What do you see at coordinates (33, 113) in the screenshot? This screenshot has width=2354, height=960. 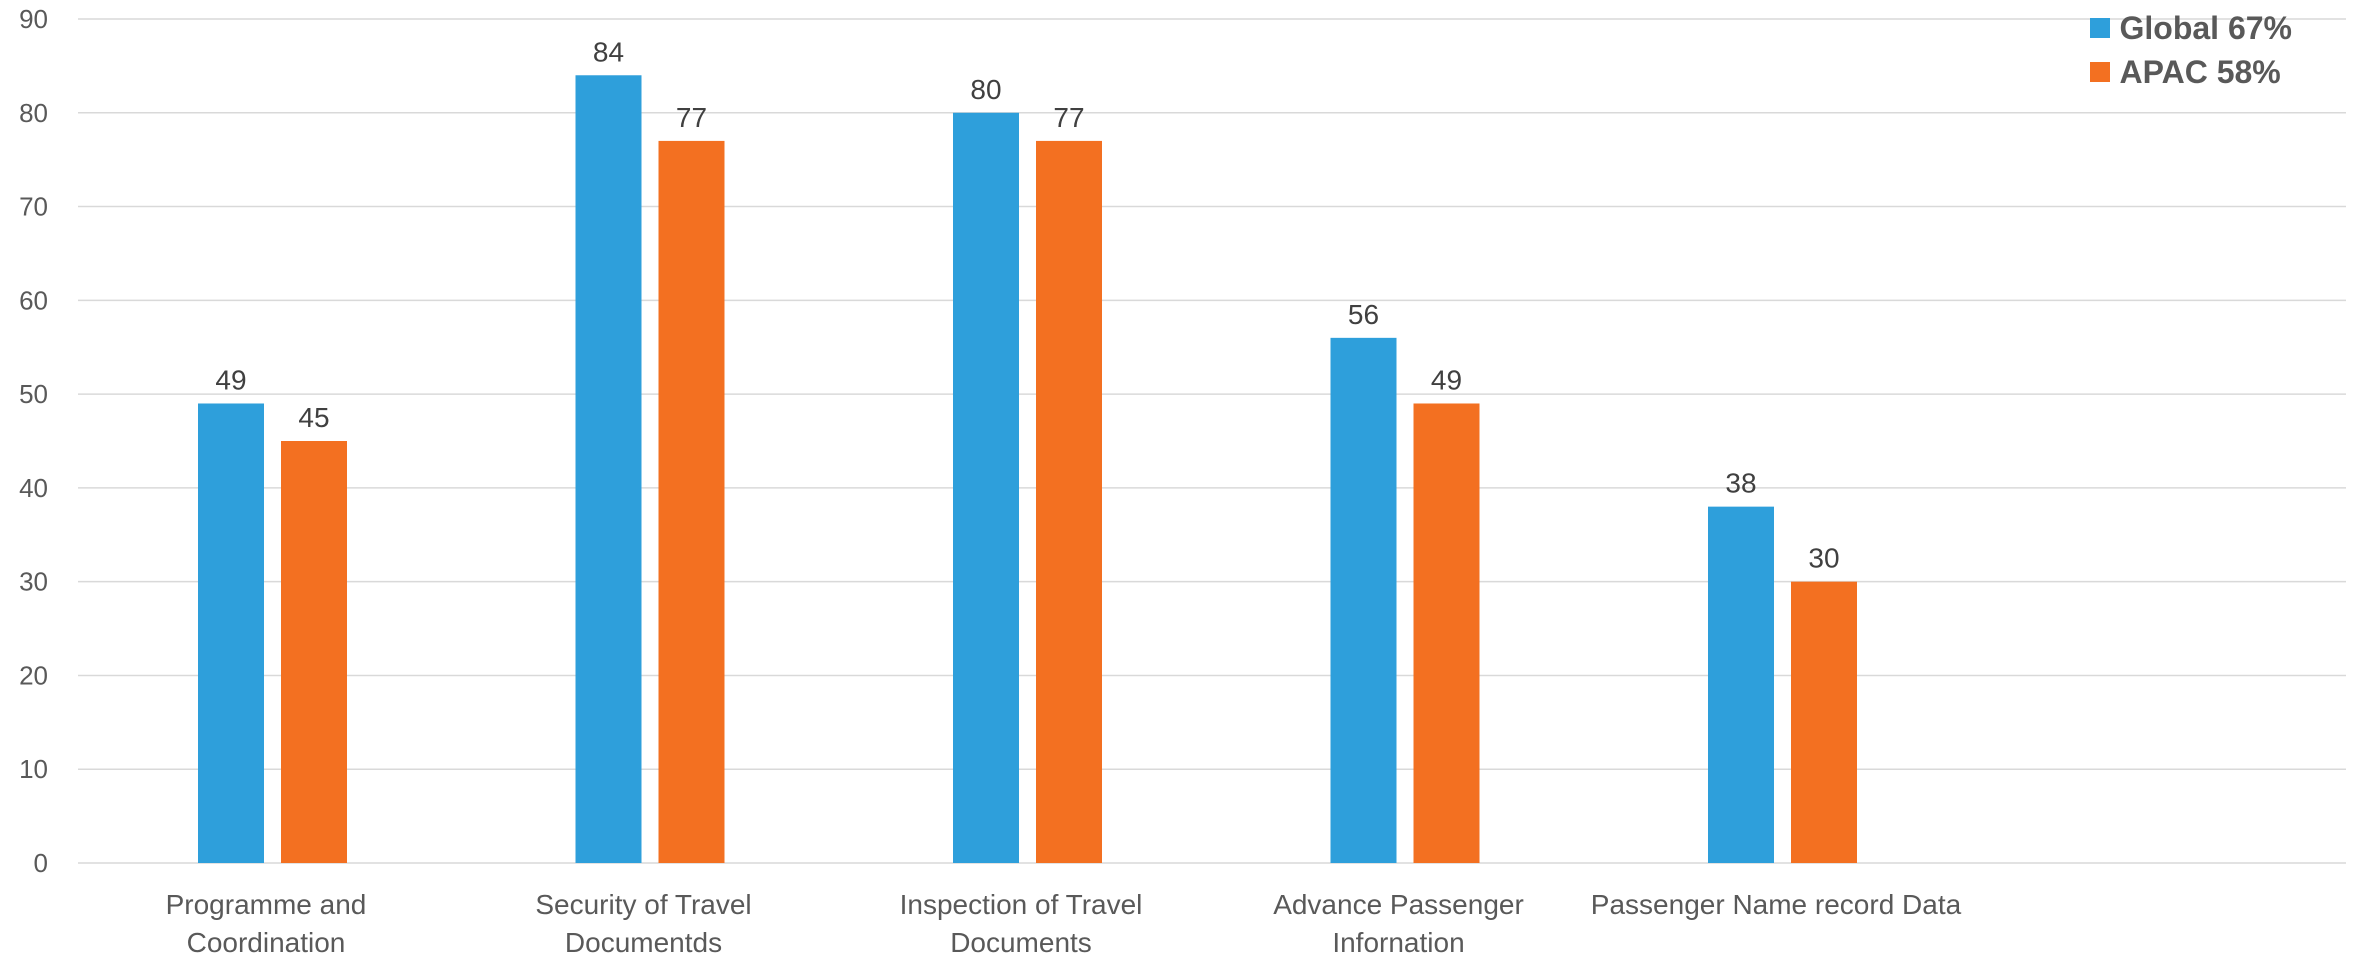 I see `y-tick-label: 80` at bounding box center [33, 113].